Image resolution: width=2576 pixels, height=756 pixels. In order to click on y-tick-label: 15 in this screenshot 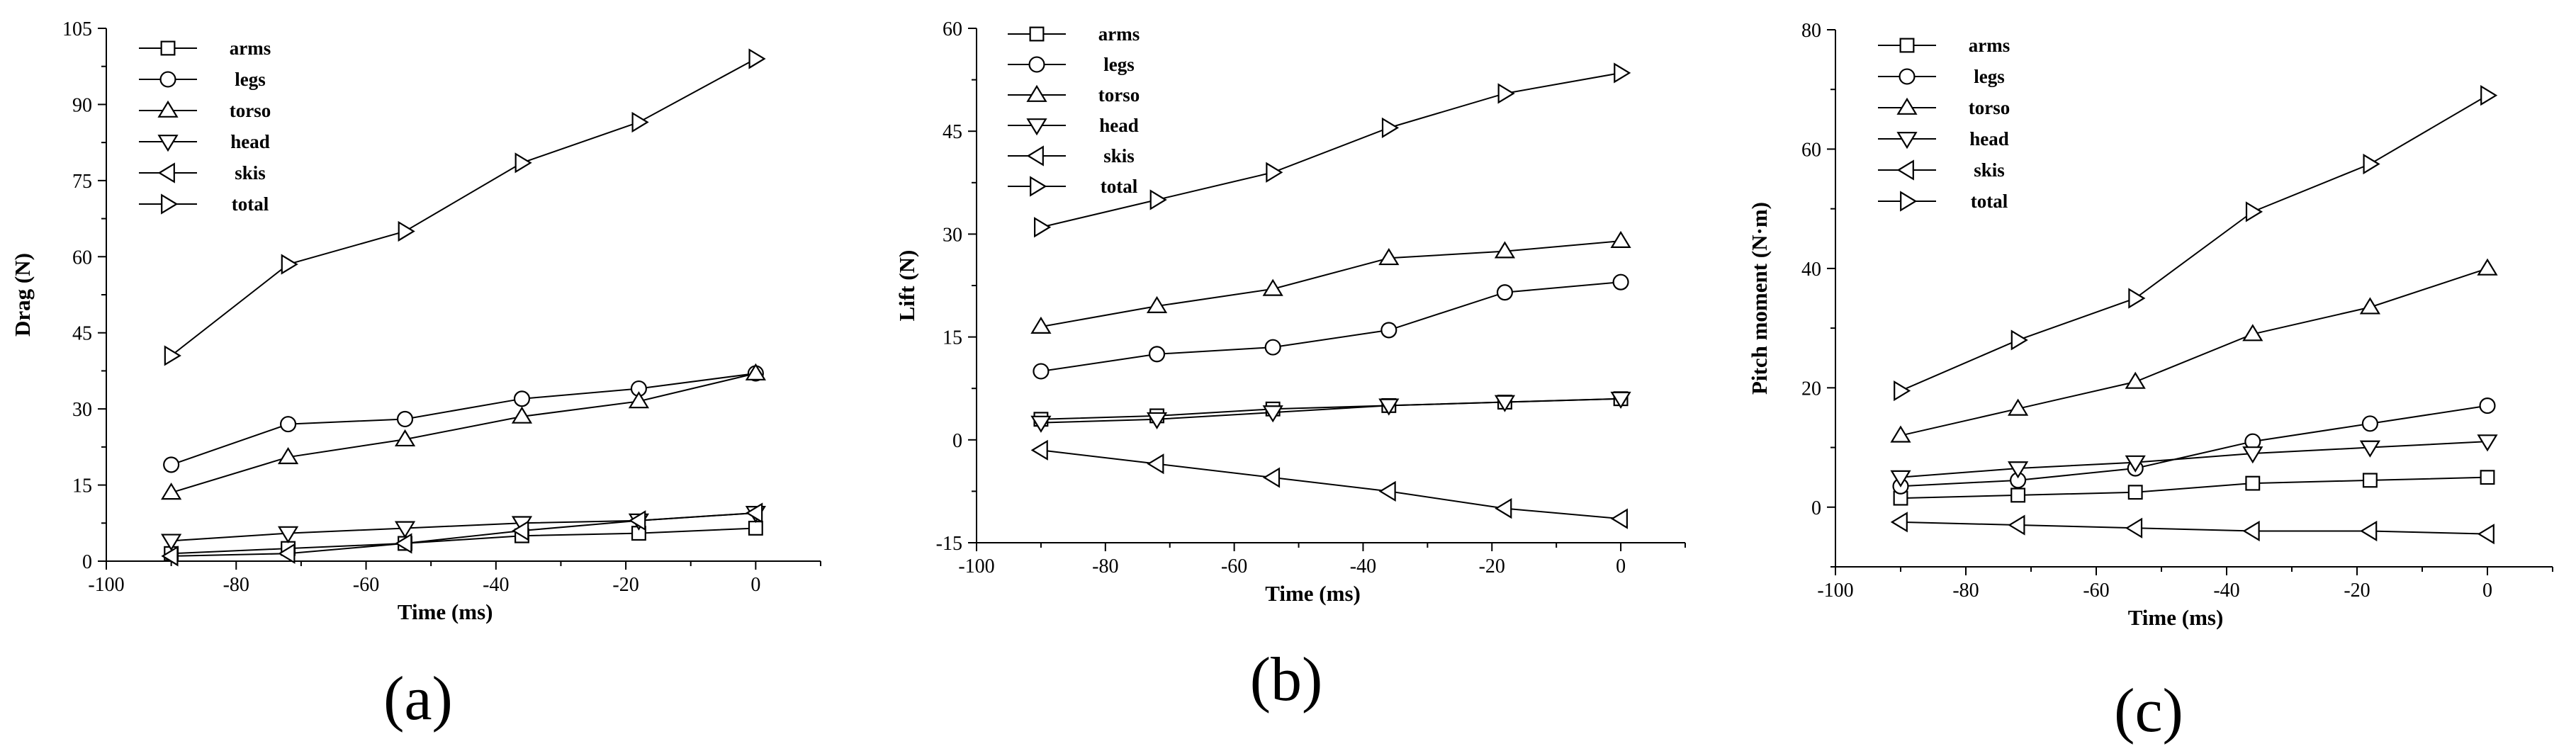, I will do `click(952, 338)`.